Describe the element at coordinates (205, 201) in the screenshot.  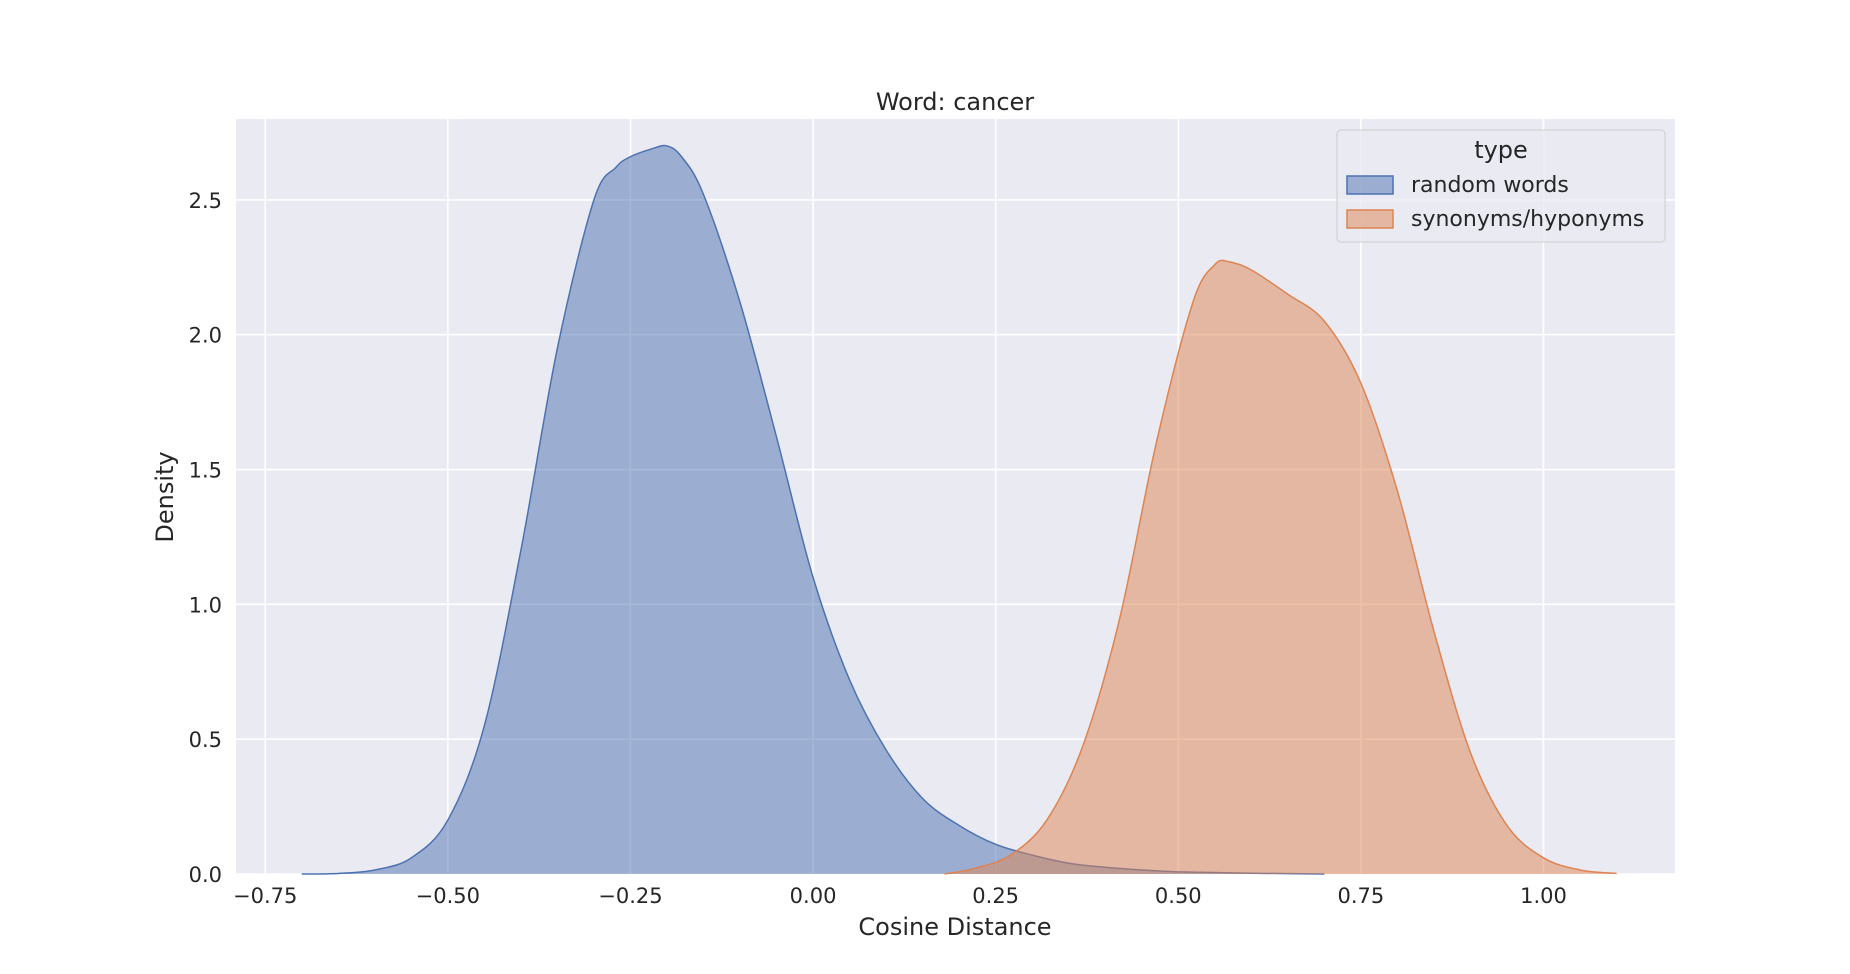
I see `y-tick-label: 2.5` at that location.